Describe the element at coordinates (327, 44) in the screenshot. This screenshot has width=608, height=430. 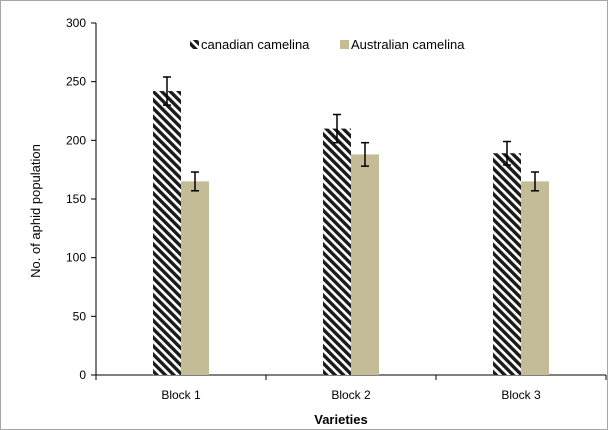
I see `legend: canadian camelina Australian camelina` at that location.